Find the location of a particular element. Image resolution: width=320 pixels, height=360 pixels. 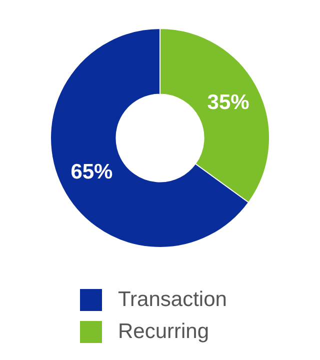

legend-label: Recurring is located at coordinates (164, 332).